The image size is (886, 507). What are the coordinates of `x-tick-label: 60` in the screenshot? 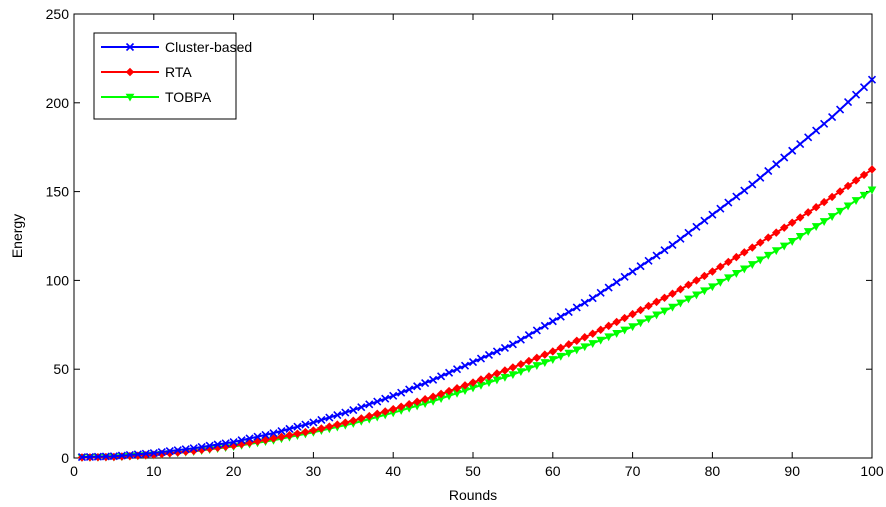 It's located at (553, 471).